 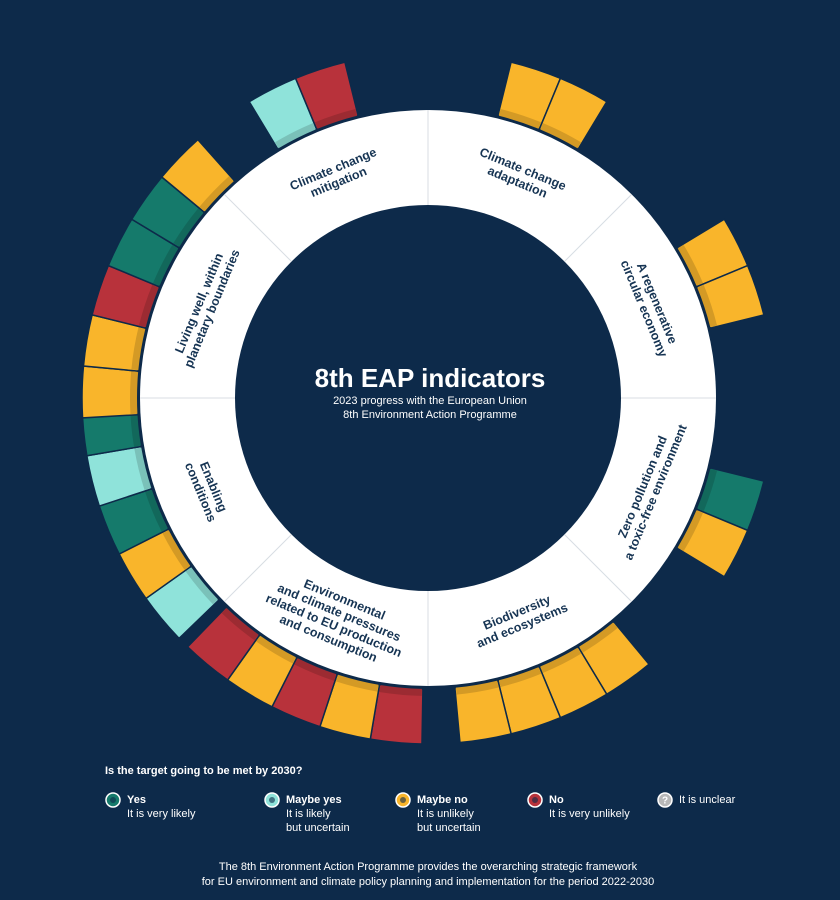 I want to click on legend-label: Maybe no, so click(x=442, y=800).